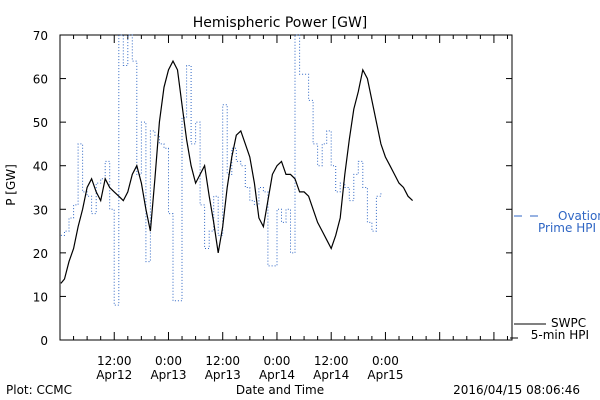 The width and height of the screenshot is (600, 400). Describe the element at coordinates (40, 167) in the screenshot. I see `y-tick-label: 40` at that location.